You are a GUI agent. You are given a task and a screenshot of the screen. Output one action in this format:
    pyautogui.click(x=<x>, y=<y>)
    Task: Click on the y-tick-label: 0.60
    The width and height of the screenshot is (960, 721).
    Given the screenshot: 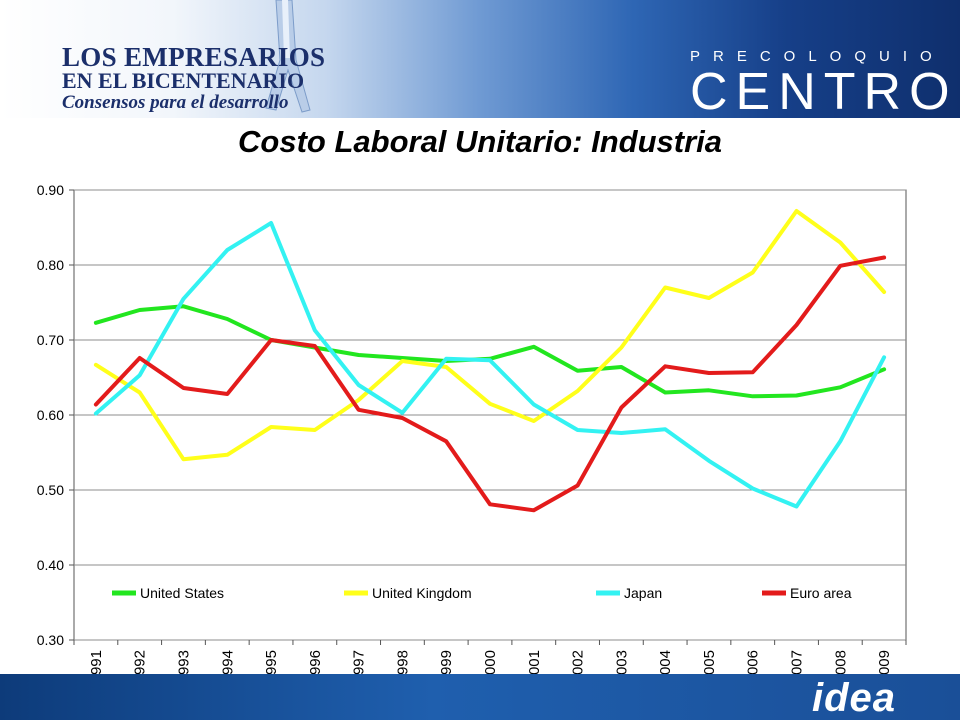 What is the action you would take?
    pyautogui.click(x=50, y=415)
    